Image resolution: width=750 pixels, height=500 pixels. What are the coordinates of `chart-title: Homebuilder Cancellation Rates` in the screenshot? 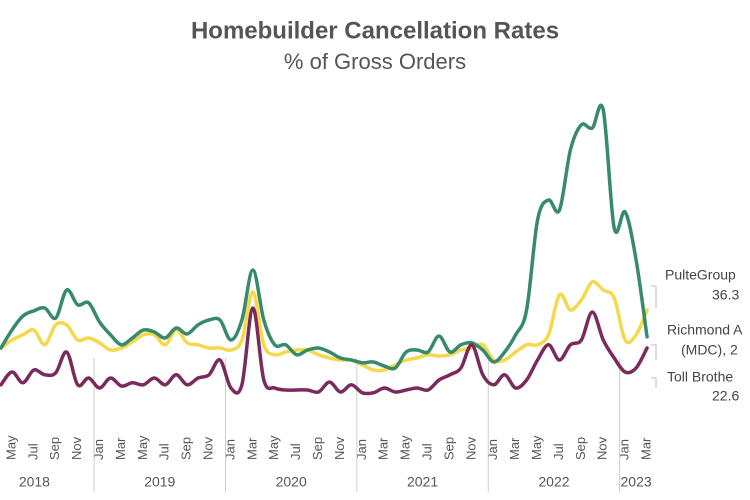 It's located at (375, 30).